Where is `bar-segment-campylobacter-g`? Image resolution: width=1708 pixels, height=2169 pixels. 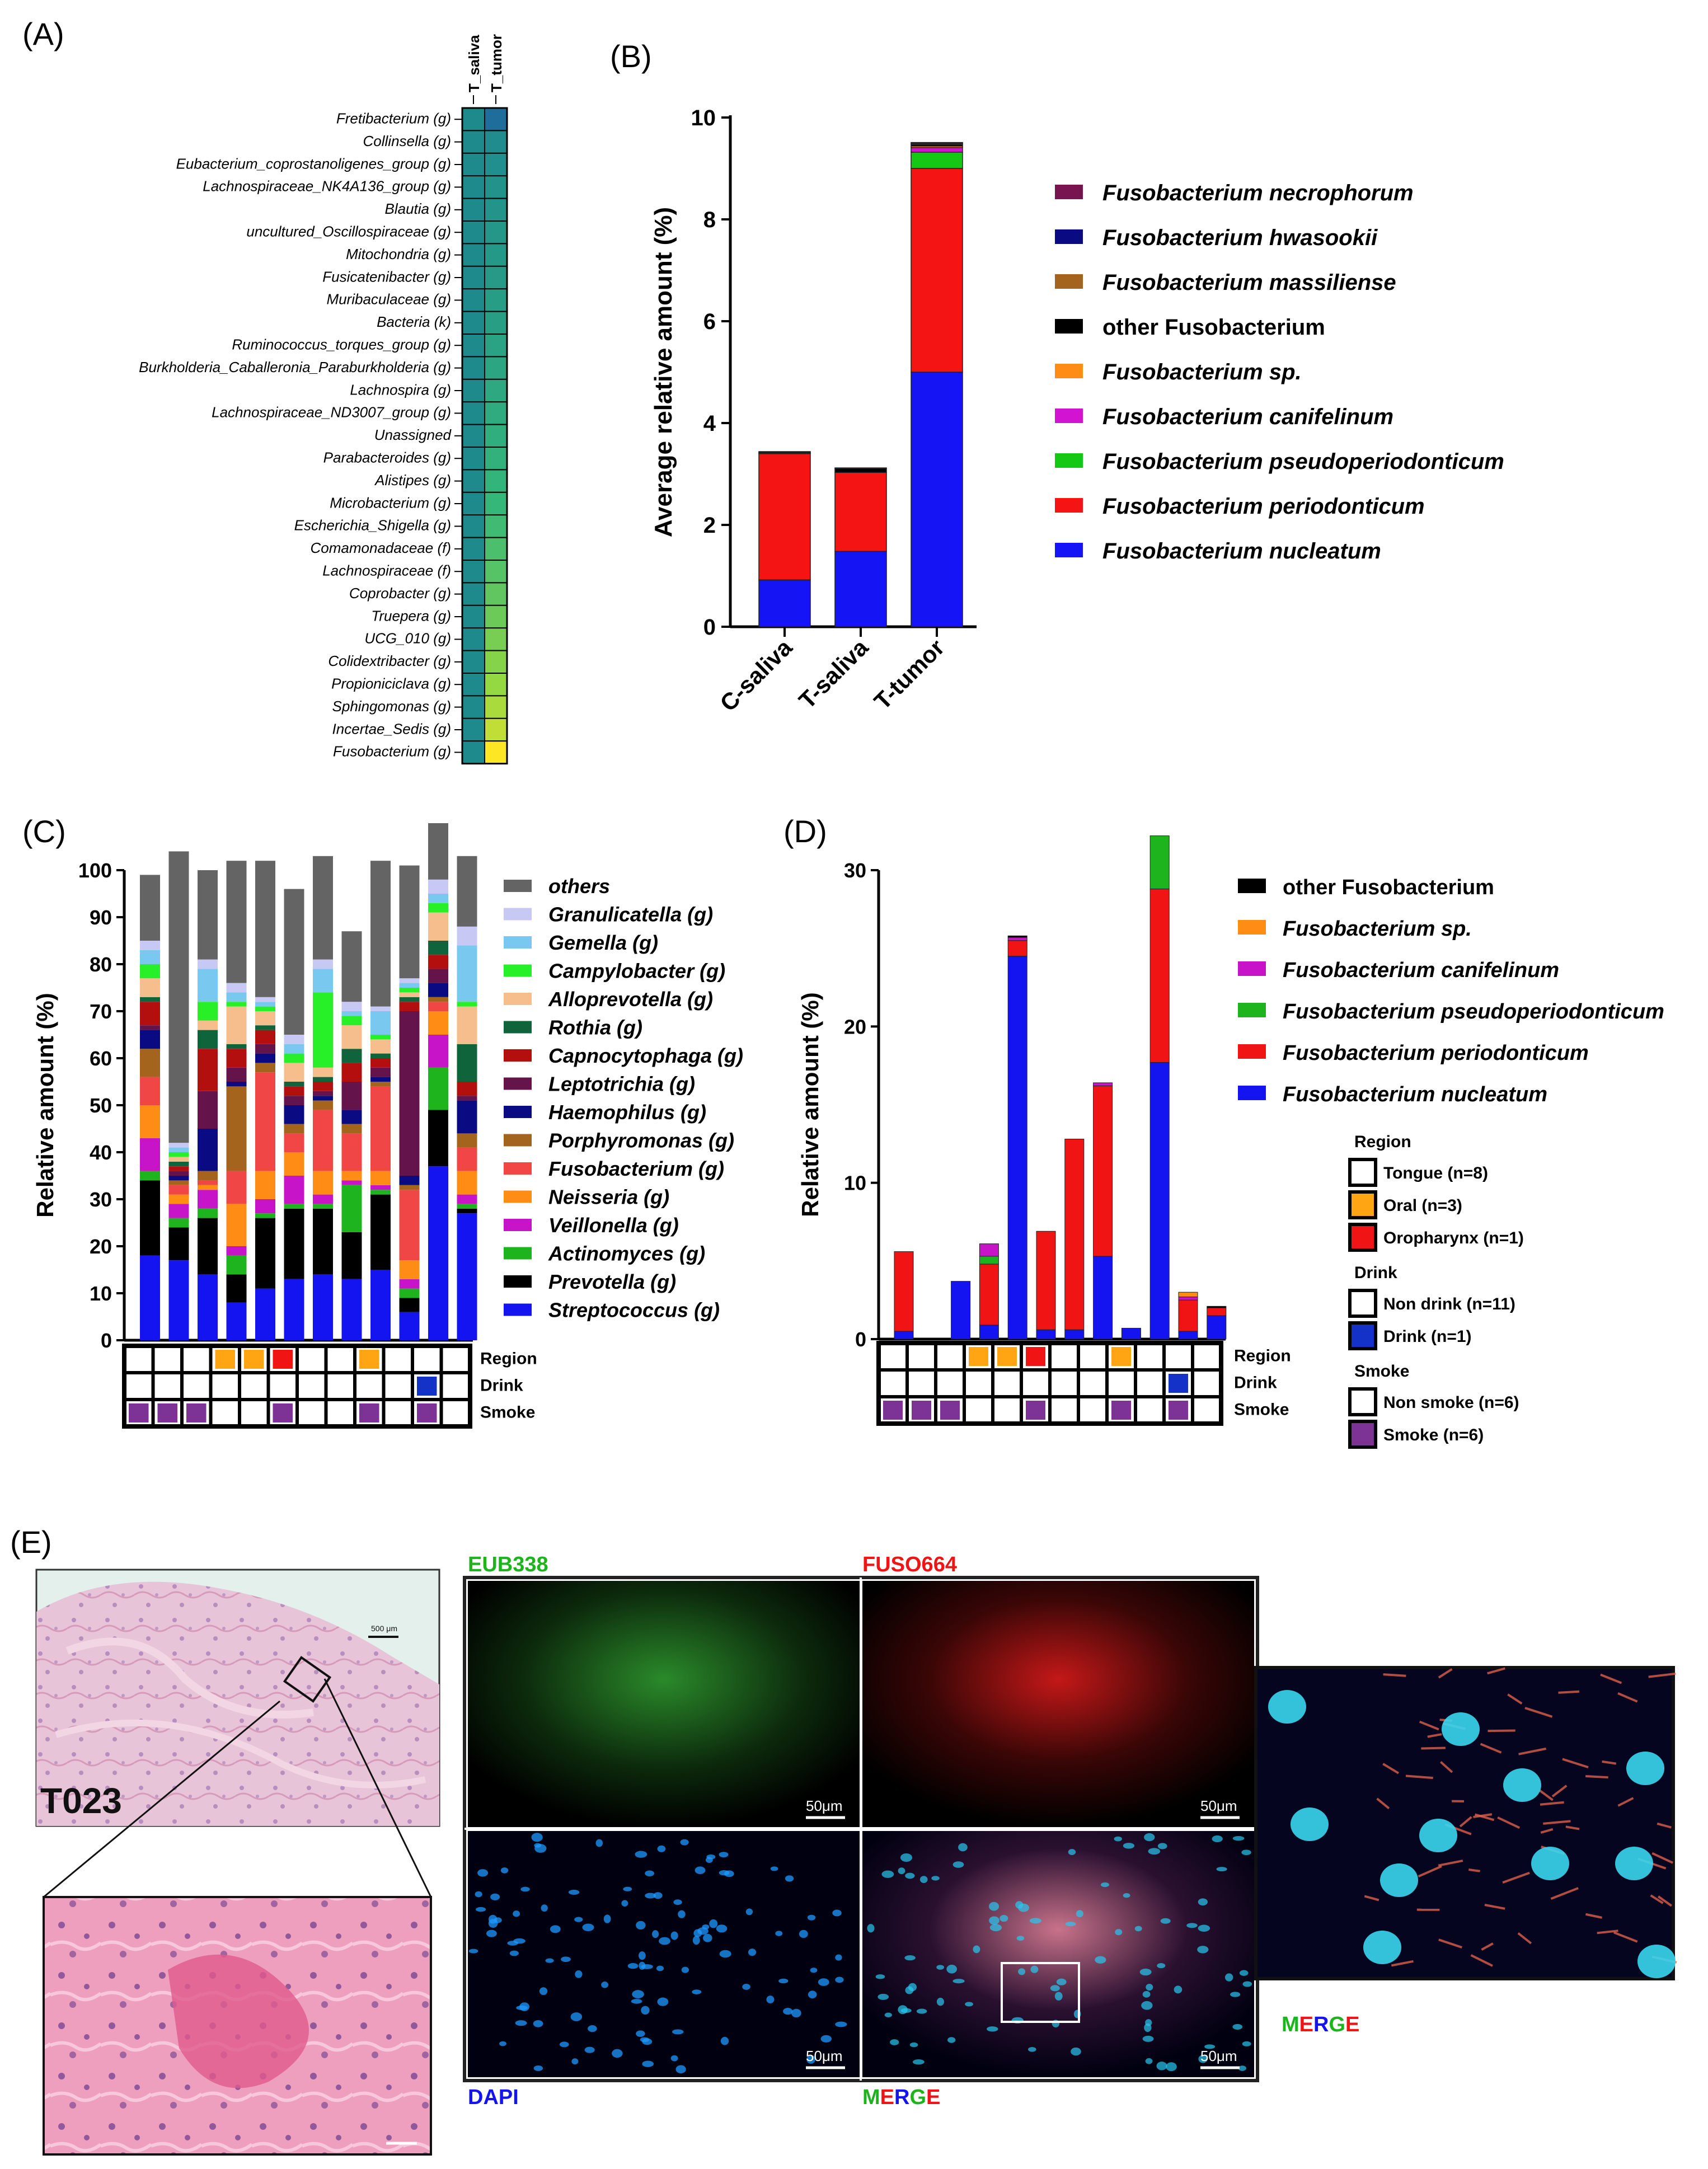
bar-segment-campylobacter-g is located at coordinates (467, 1005).